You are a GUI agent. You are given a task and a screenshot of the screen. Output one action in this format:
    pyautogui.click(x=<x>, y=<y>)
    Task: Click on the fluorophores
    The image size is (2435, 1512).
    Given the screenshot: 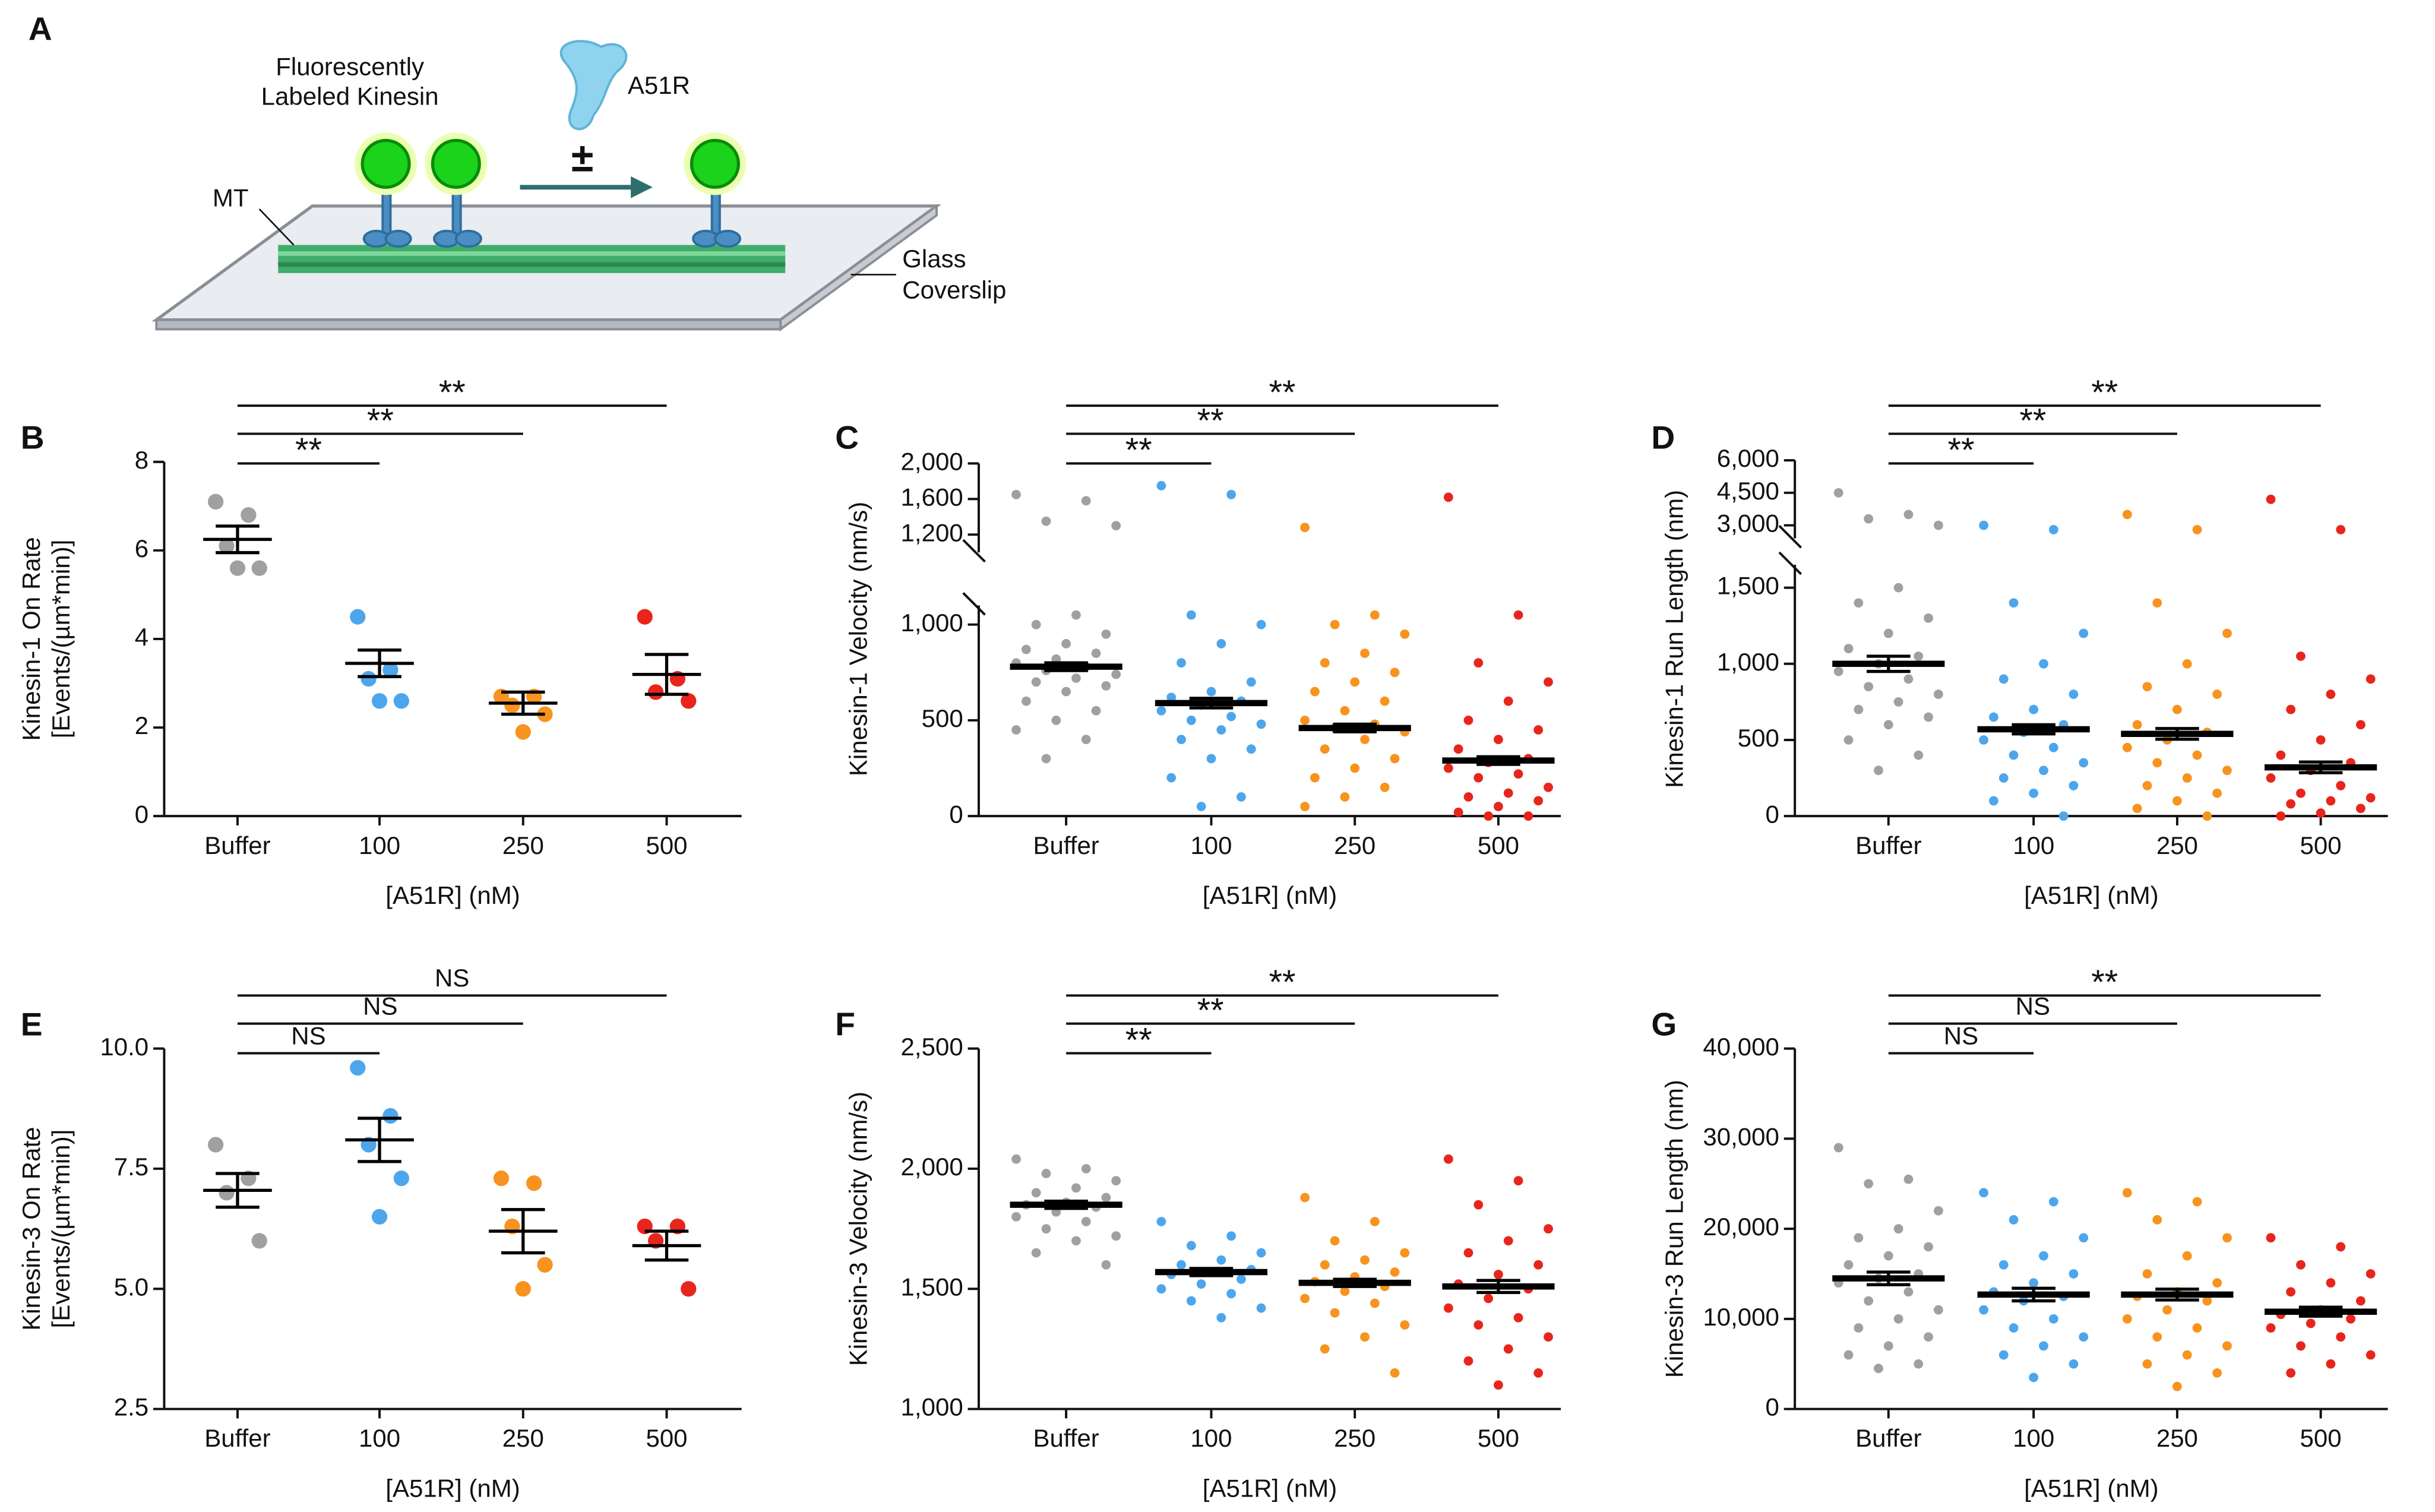 What is the action you would take?
    pyautogui.click(x=551, y=163)
    